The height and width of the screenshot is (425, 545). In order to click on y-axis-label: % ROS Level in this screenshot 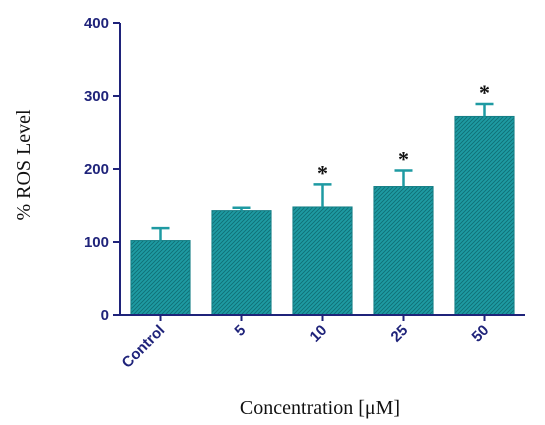, I will do `click(24, 165)`.